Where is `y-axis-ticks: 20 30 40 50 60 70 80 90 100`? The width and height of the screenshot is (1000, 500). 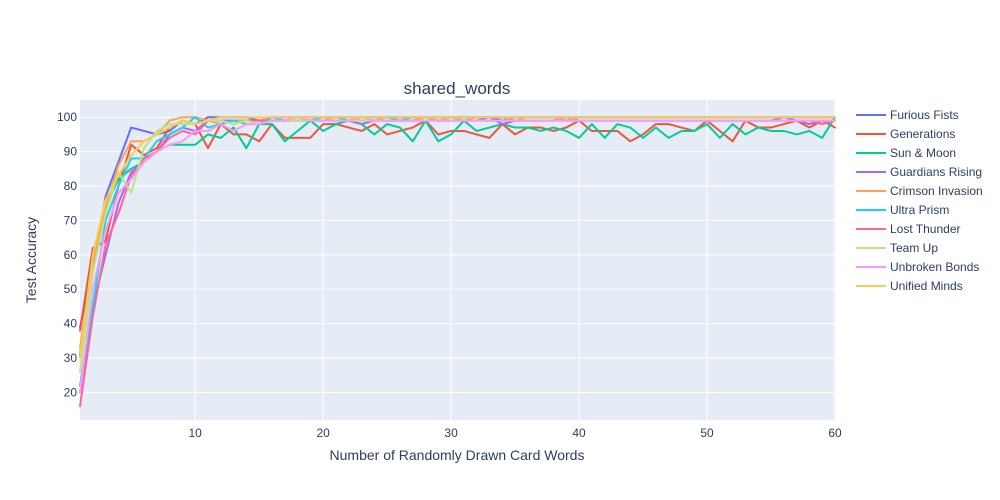 y-axis-ticks: 20 30 40 50 60 70 80 90 100 is located at coordinates (67, 254).